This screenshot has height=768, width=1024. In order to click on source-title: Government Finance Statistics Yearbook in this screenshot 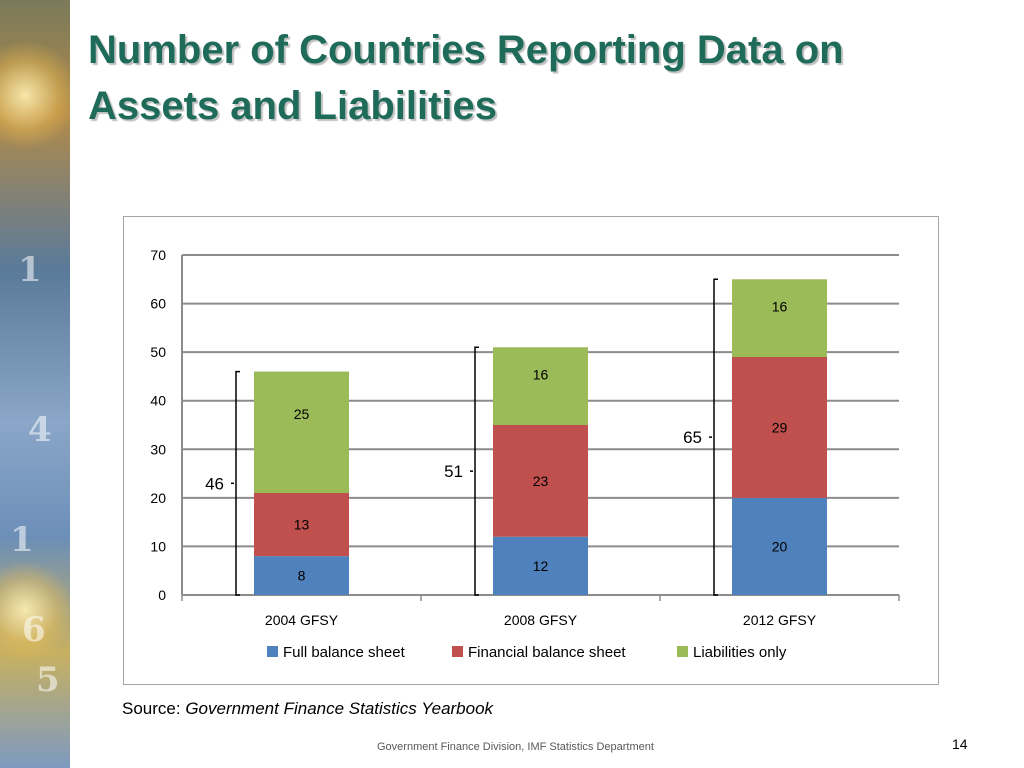, I will do `click(339, 708)`.